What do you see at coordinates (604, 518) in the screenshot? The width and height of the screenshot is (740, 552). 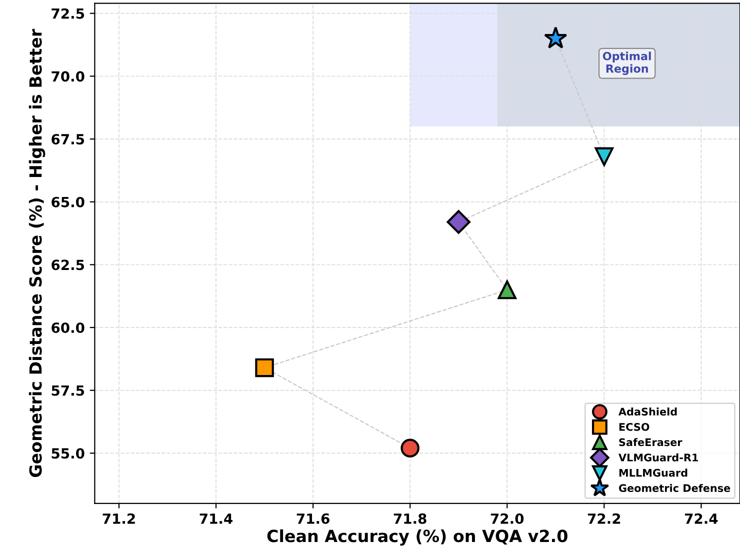 I see `x-tick-label: 72.2` at bounding box center [604, 518].